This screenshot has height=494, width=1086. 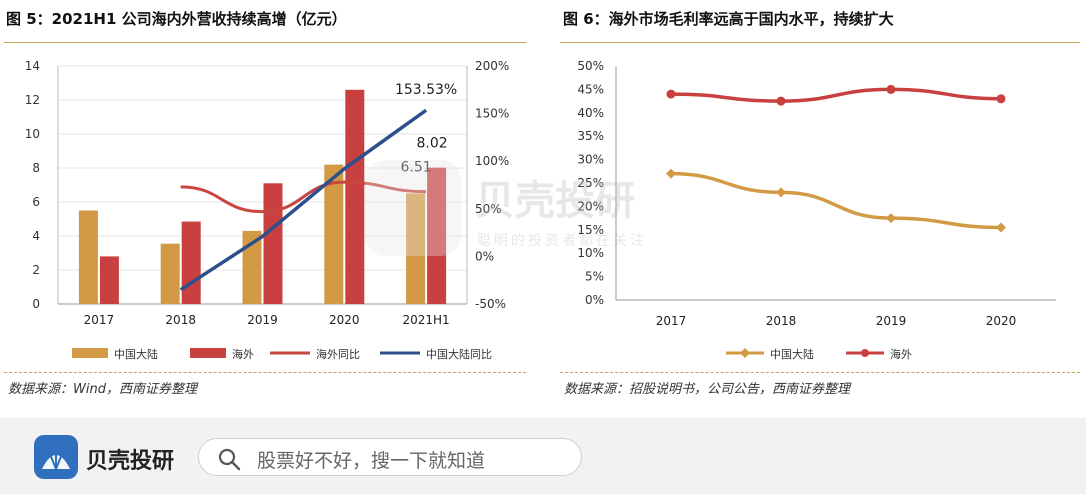 What do you see at coordinates (590, 113) in the screenshot?
I see `y-tick-label: 40%` at bounding box center [590, 113].